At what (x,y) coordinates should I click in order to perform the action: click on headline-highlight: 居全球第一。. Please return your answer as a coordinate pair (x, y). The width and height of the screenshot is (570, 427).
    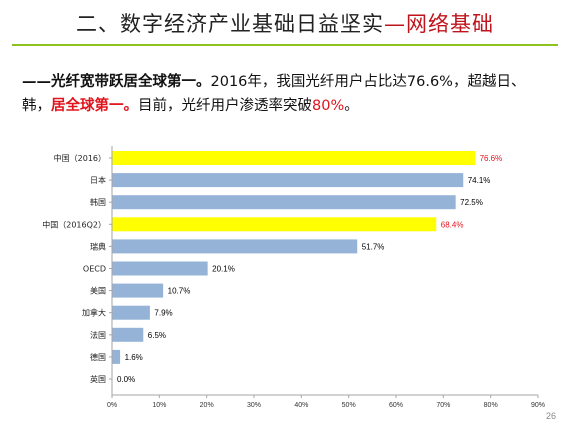
    Looking at the image, I should click on (94, 106).